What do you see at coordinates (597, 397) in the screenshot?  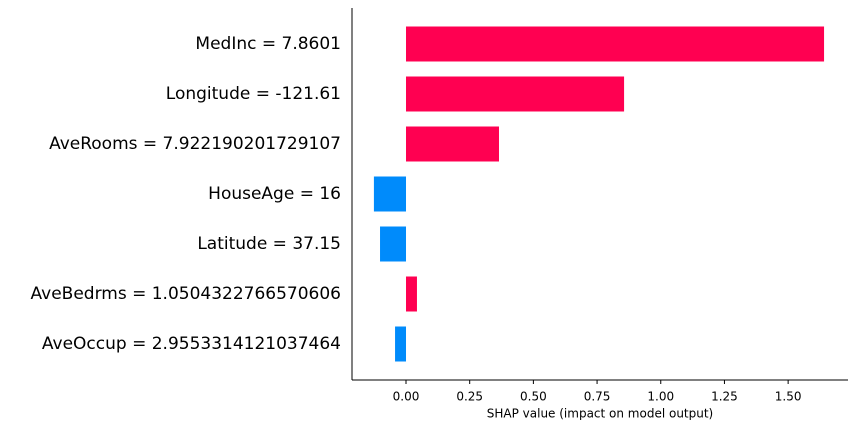 I see `x-tick-label: 0.75` at bounding box center [597, 397].